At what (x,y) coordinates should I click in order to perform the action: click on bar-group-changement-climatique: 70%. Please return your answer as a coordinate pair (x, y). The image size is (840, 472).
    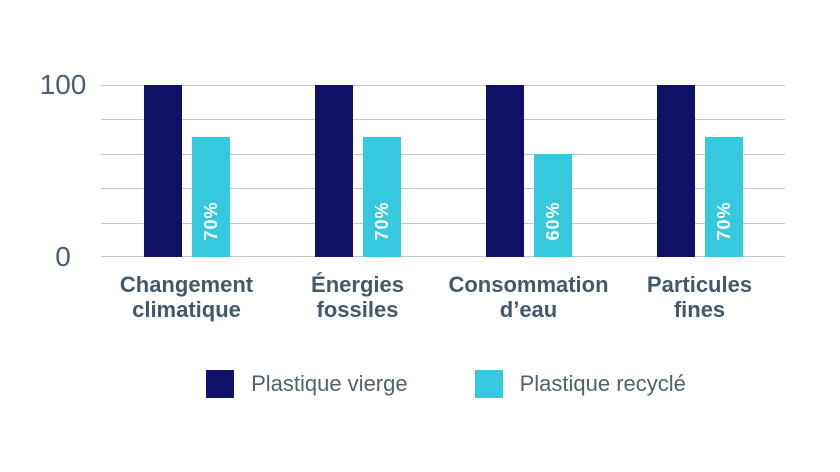
    Looking at the image, I should click on (186, 171).